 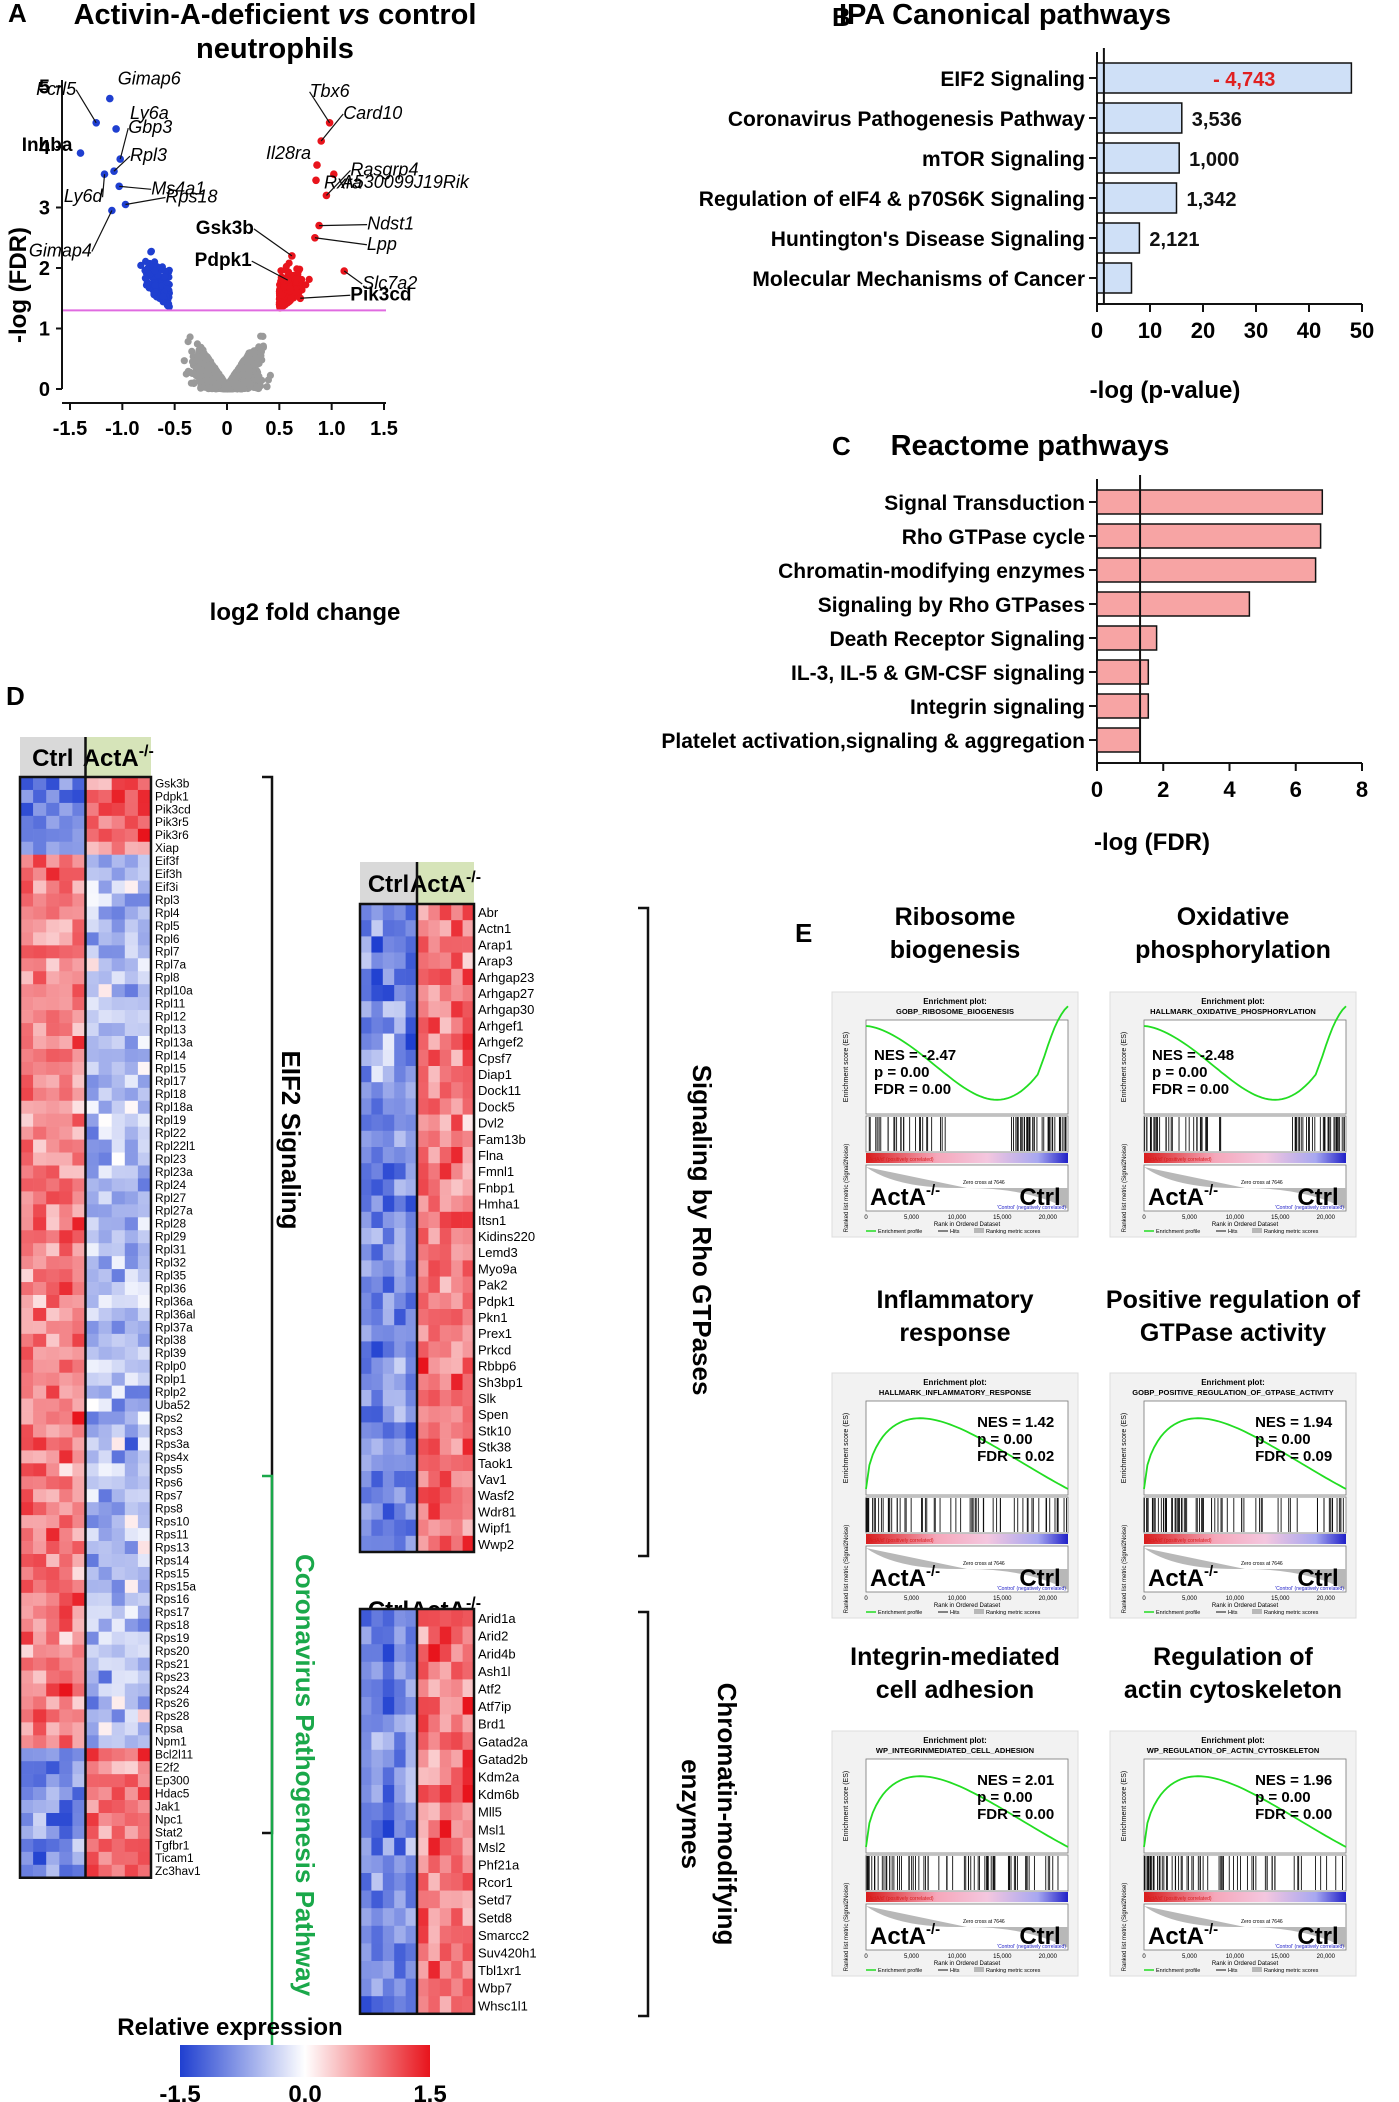 I want to click on heatmap-gene-label: Rpl23, so click(x=170, y=1159).